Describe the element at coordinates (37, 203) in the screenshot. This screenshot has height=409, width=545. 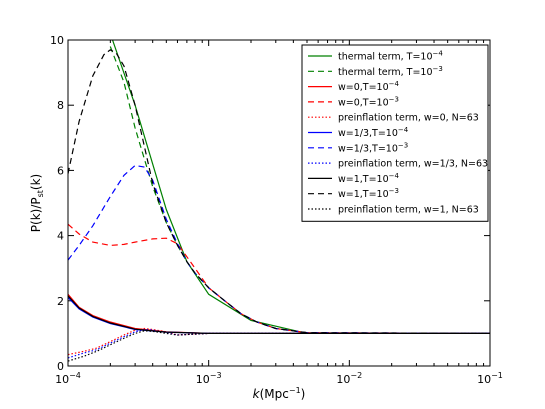
I see `y-axis-label: P(k)/Pst(k)` at that location.